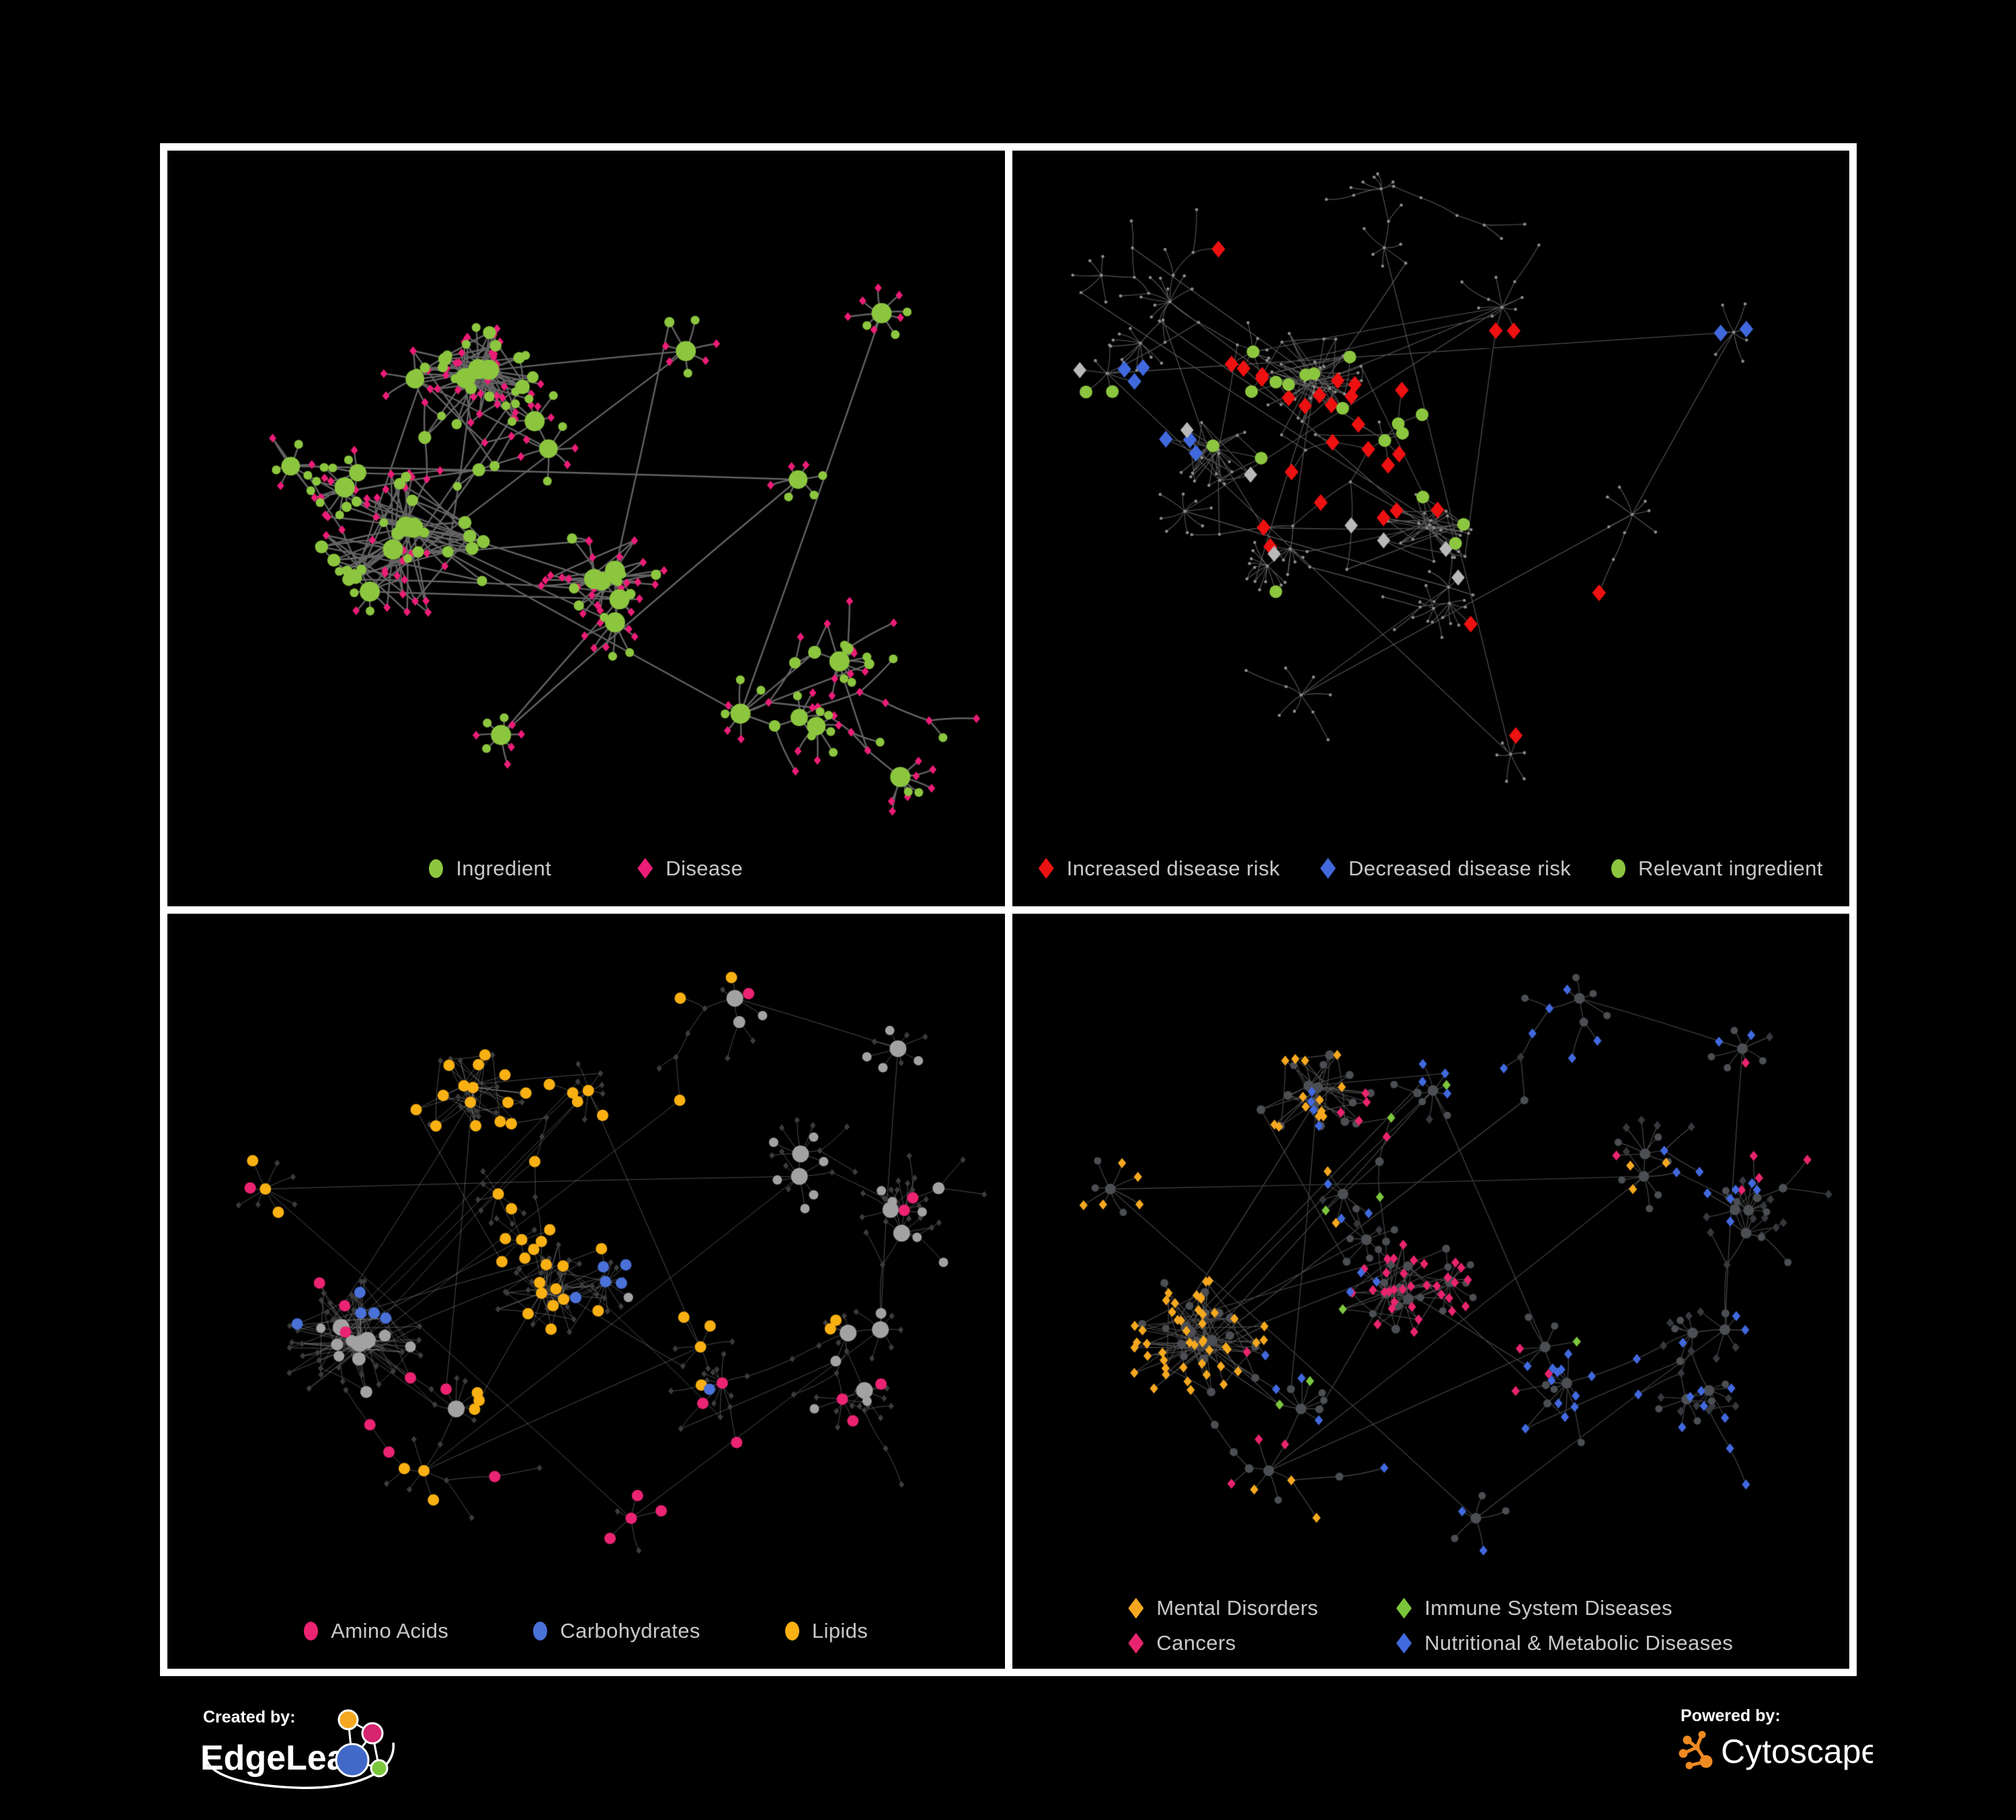 Image resolution: width=2016 pixels, height=1820 pixels. I want to click on legend-item-cancers: Cancers, so click(1182, 1643).